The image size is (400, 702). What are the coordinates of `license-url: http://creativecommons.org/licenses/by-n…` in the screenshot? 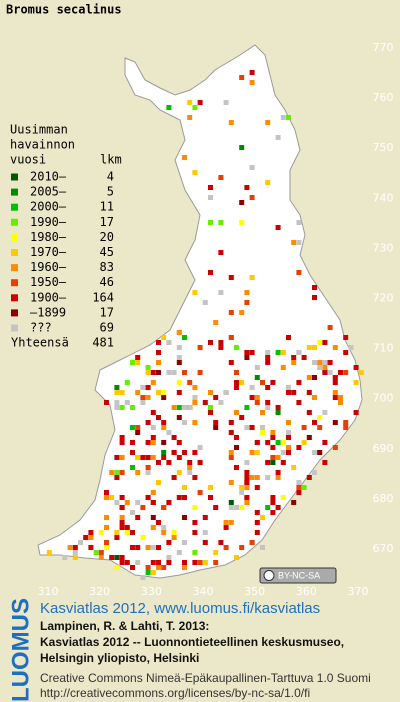 It's located at (175, 693).